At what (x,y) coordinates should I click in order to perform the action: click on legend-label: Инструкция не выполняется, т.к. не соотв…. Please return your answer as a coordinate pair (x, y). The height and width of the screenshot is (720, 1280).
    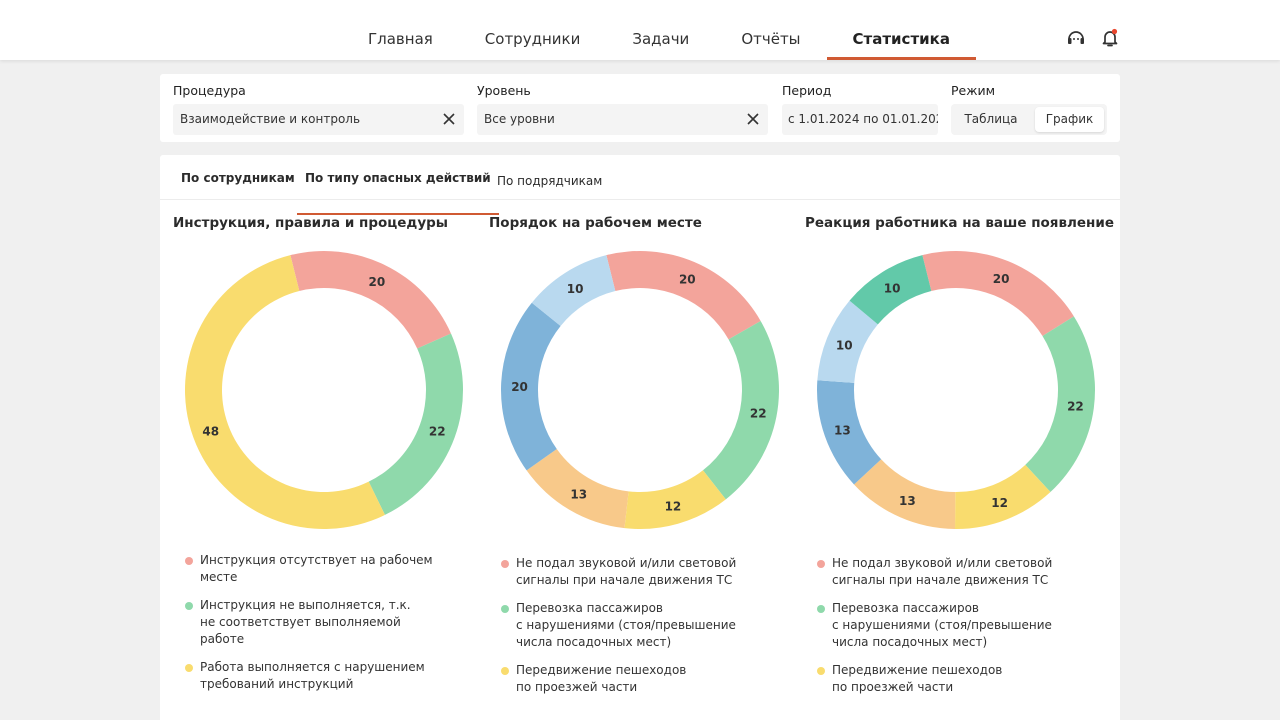
    Looking at the image, I should click on (305, 622).